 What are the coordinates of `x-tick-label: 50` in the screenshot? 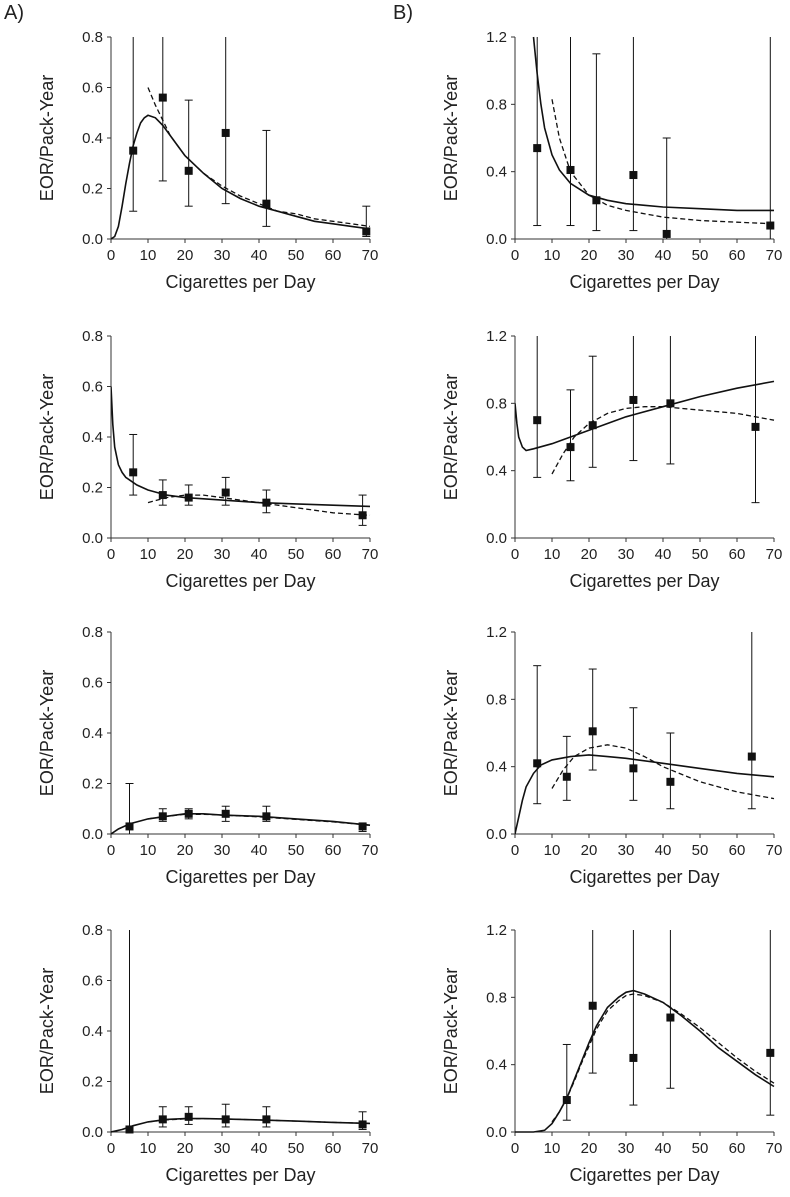 It's located at (700, 850).